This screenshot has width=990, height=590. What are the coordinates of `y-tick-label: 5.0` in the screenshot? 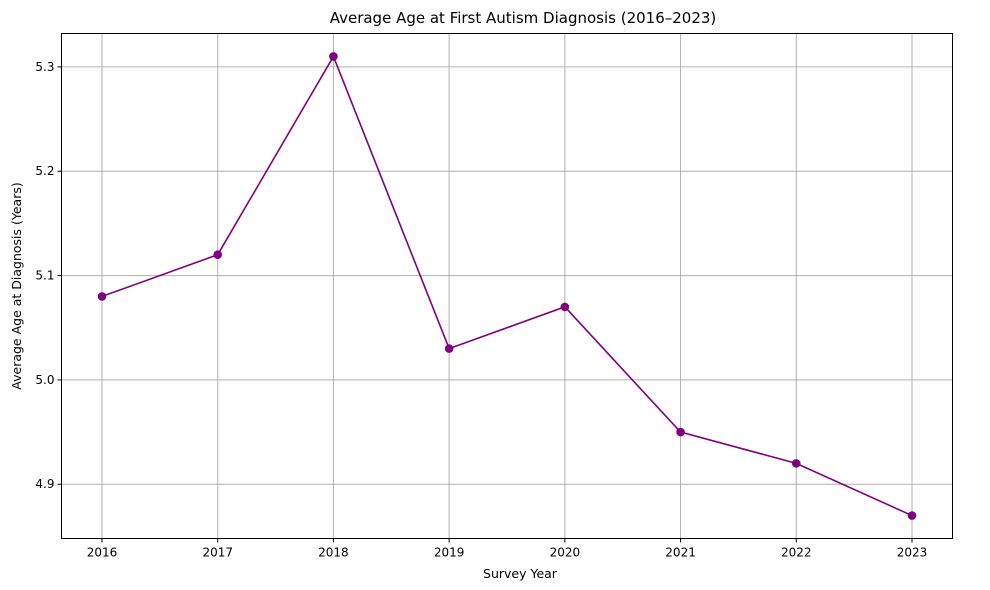 It's located at (44, 380).